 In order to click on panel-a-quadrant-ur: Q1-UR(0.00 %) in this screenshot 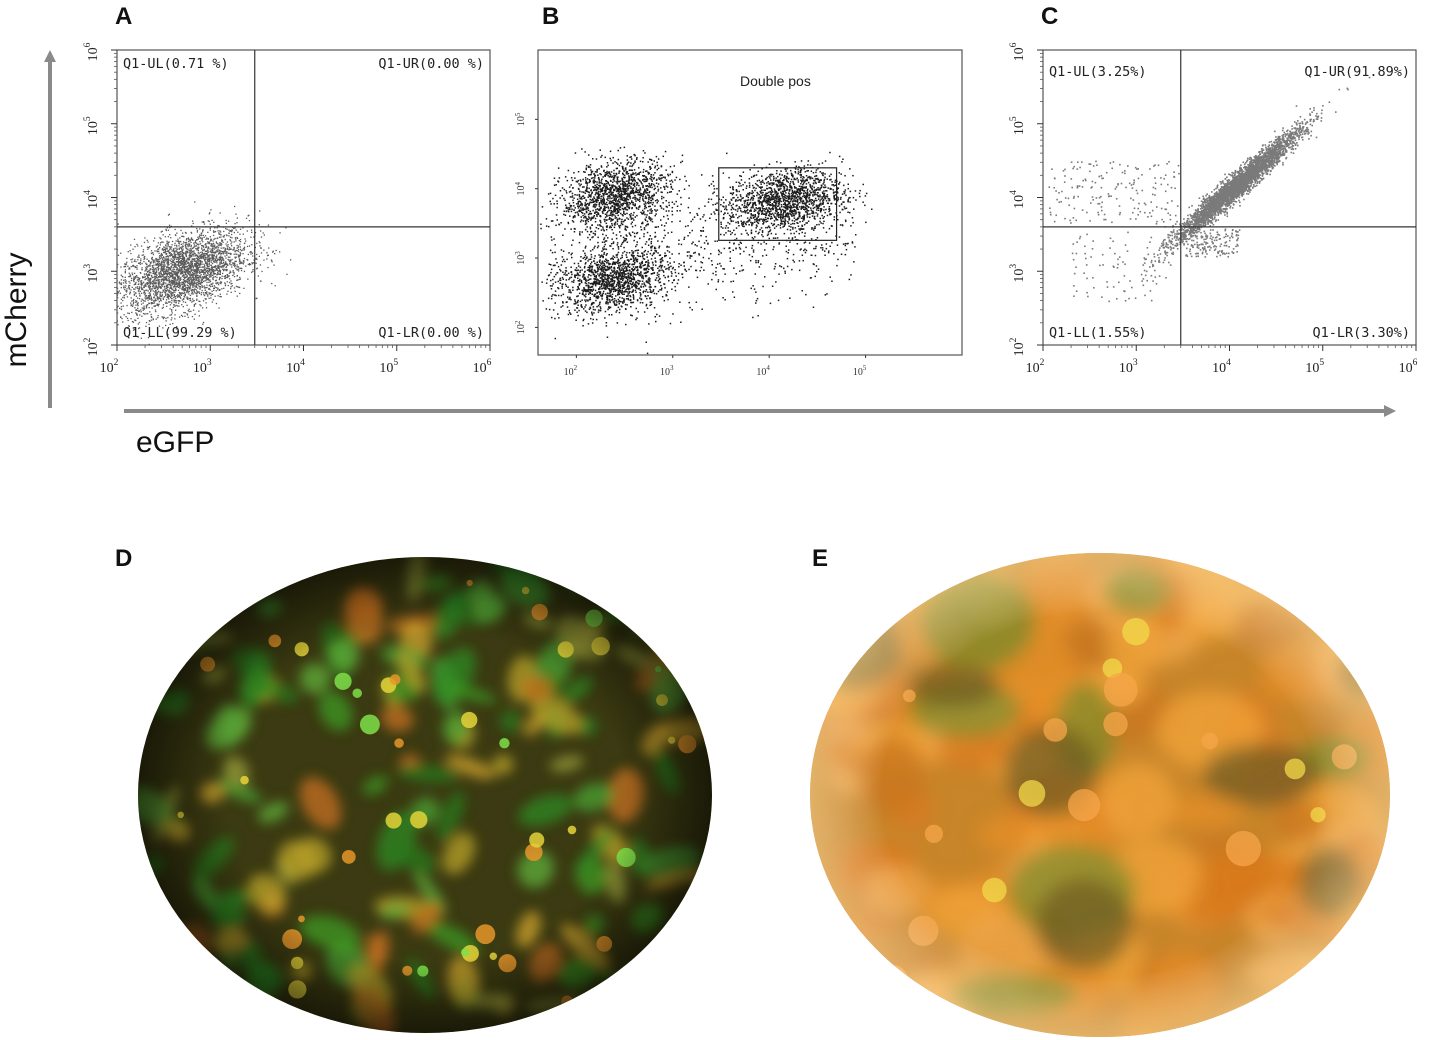, I will do `click(431, 64)`.